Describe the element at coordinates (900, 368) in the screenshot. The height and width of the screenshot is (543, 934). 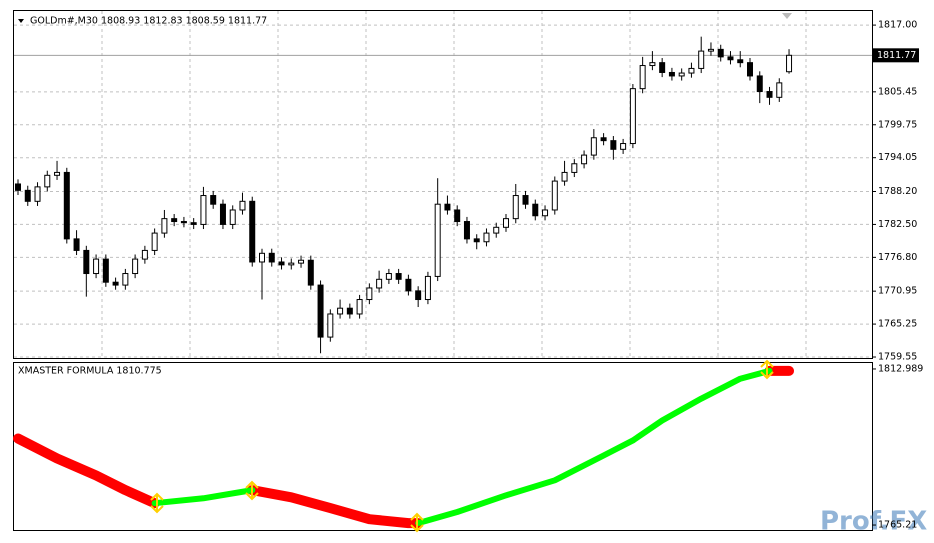
I see `y-tick-label: 1812.989` at that location.